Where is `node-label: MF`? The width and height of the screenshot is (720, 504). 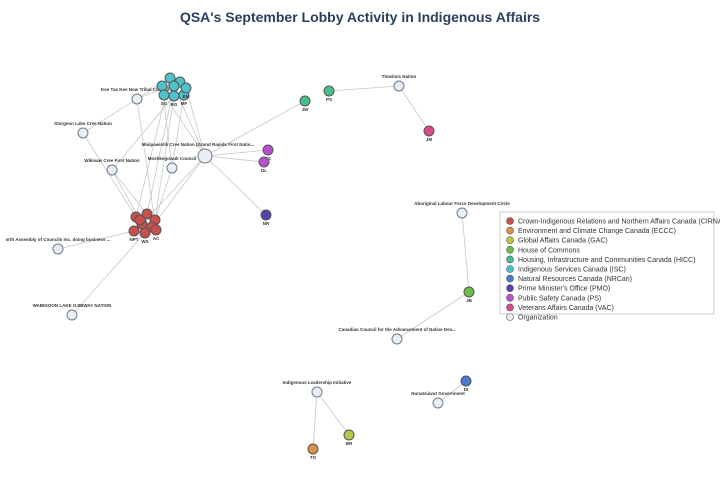 node-label: MF is located at coordinates (184, 103).